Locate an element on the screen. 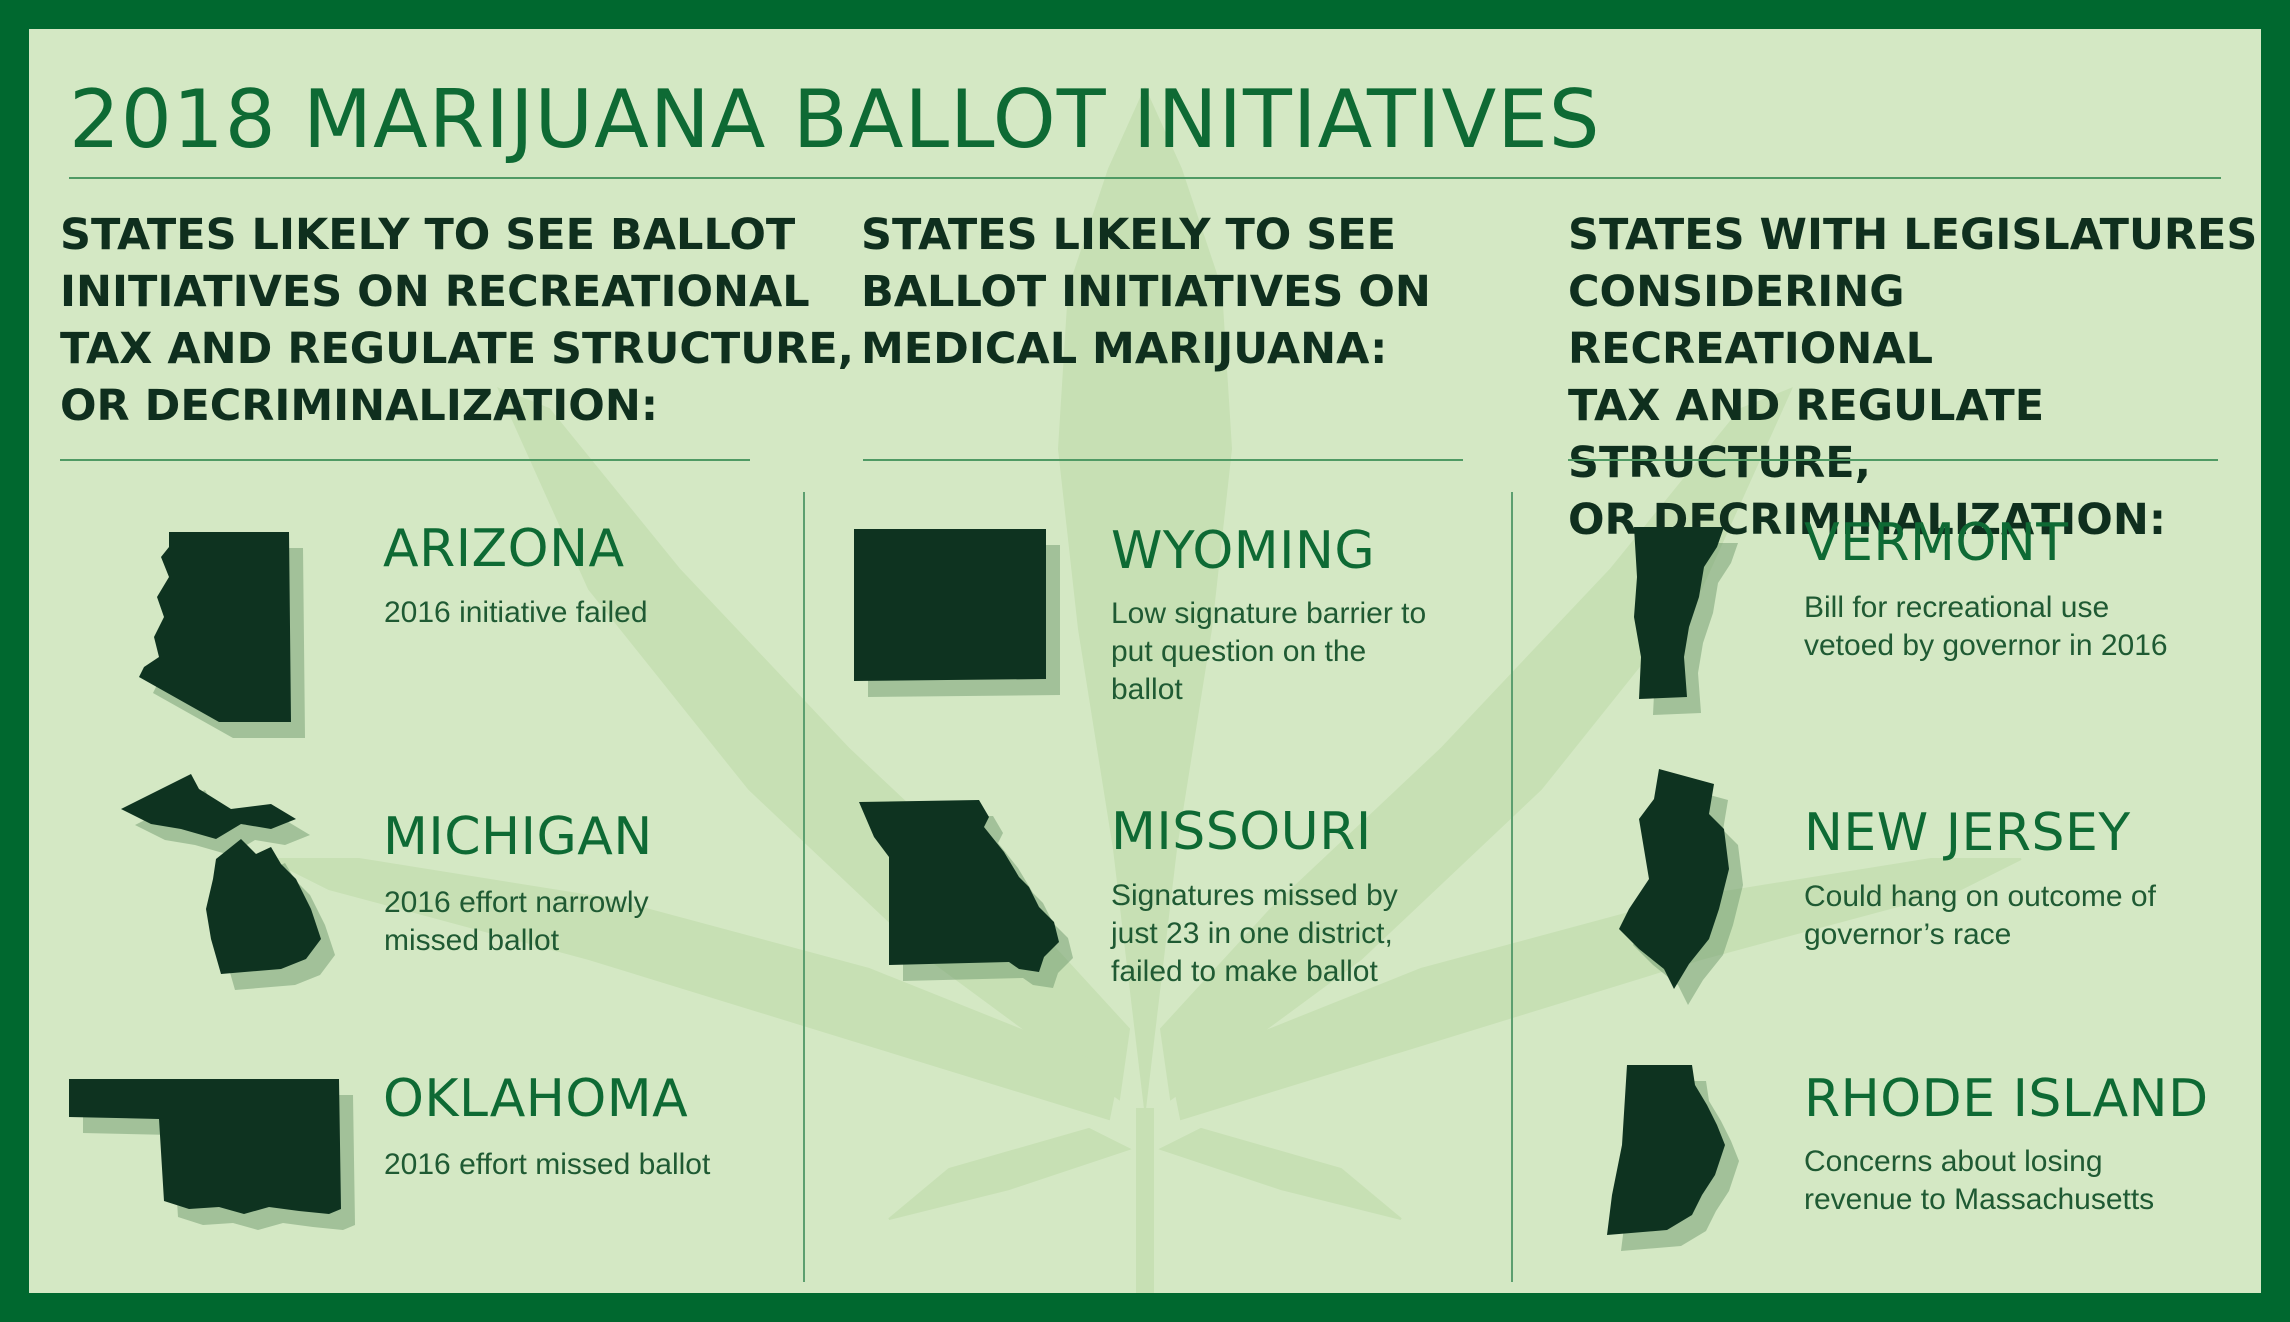  title-divider is located at coordinates (1145, 178).